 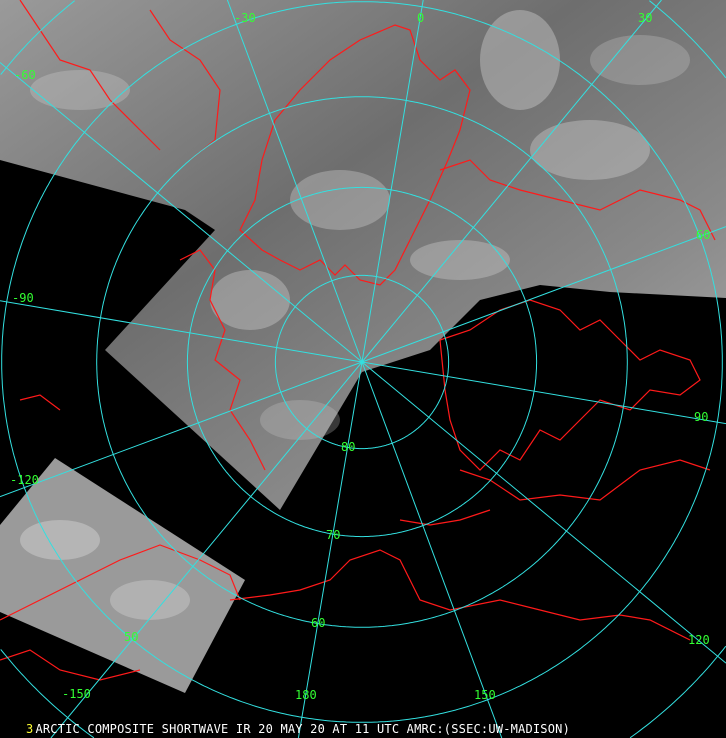 I want to click on latitude-label: 60, so click(x=318, y=623).